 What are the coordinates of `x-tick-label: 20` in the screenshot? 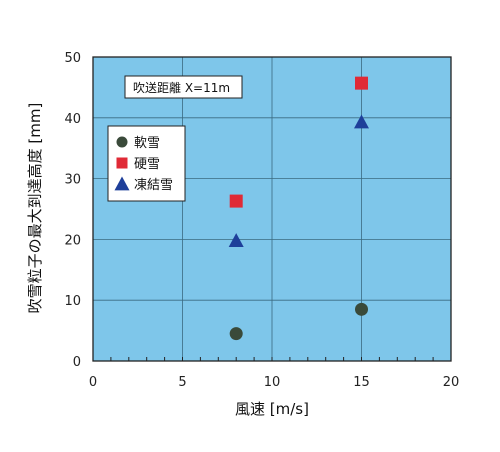 It's located at (451, 382).